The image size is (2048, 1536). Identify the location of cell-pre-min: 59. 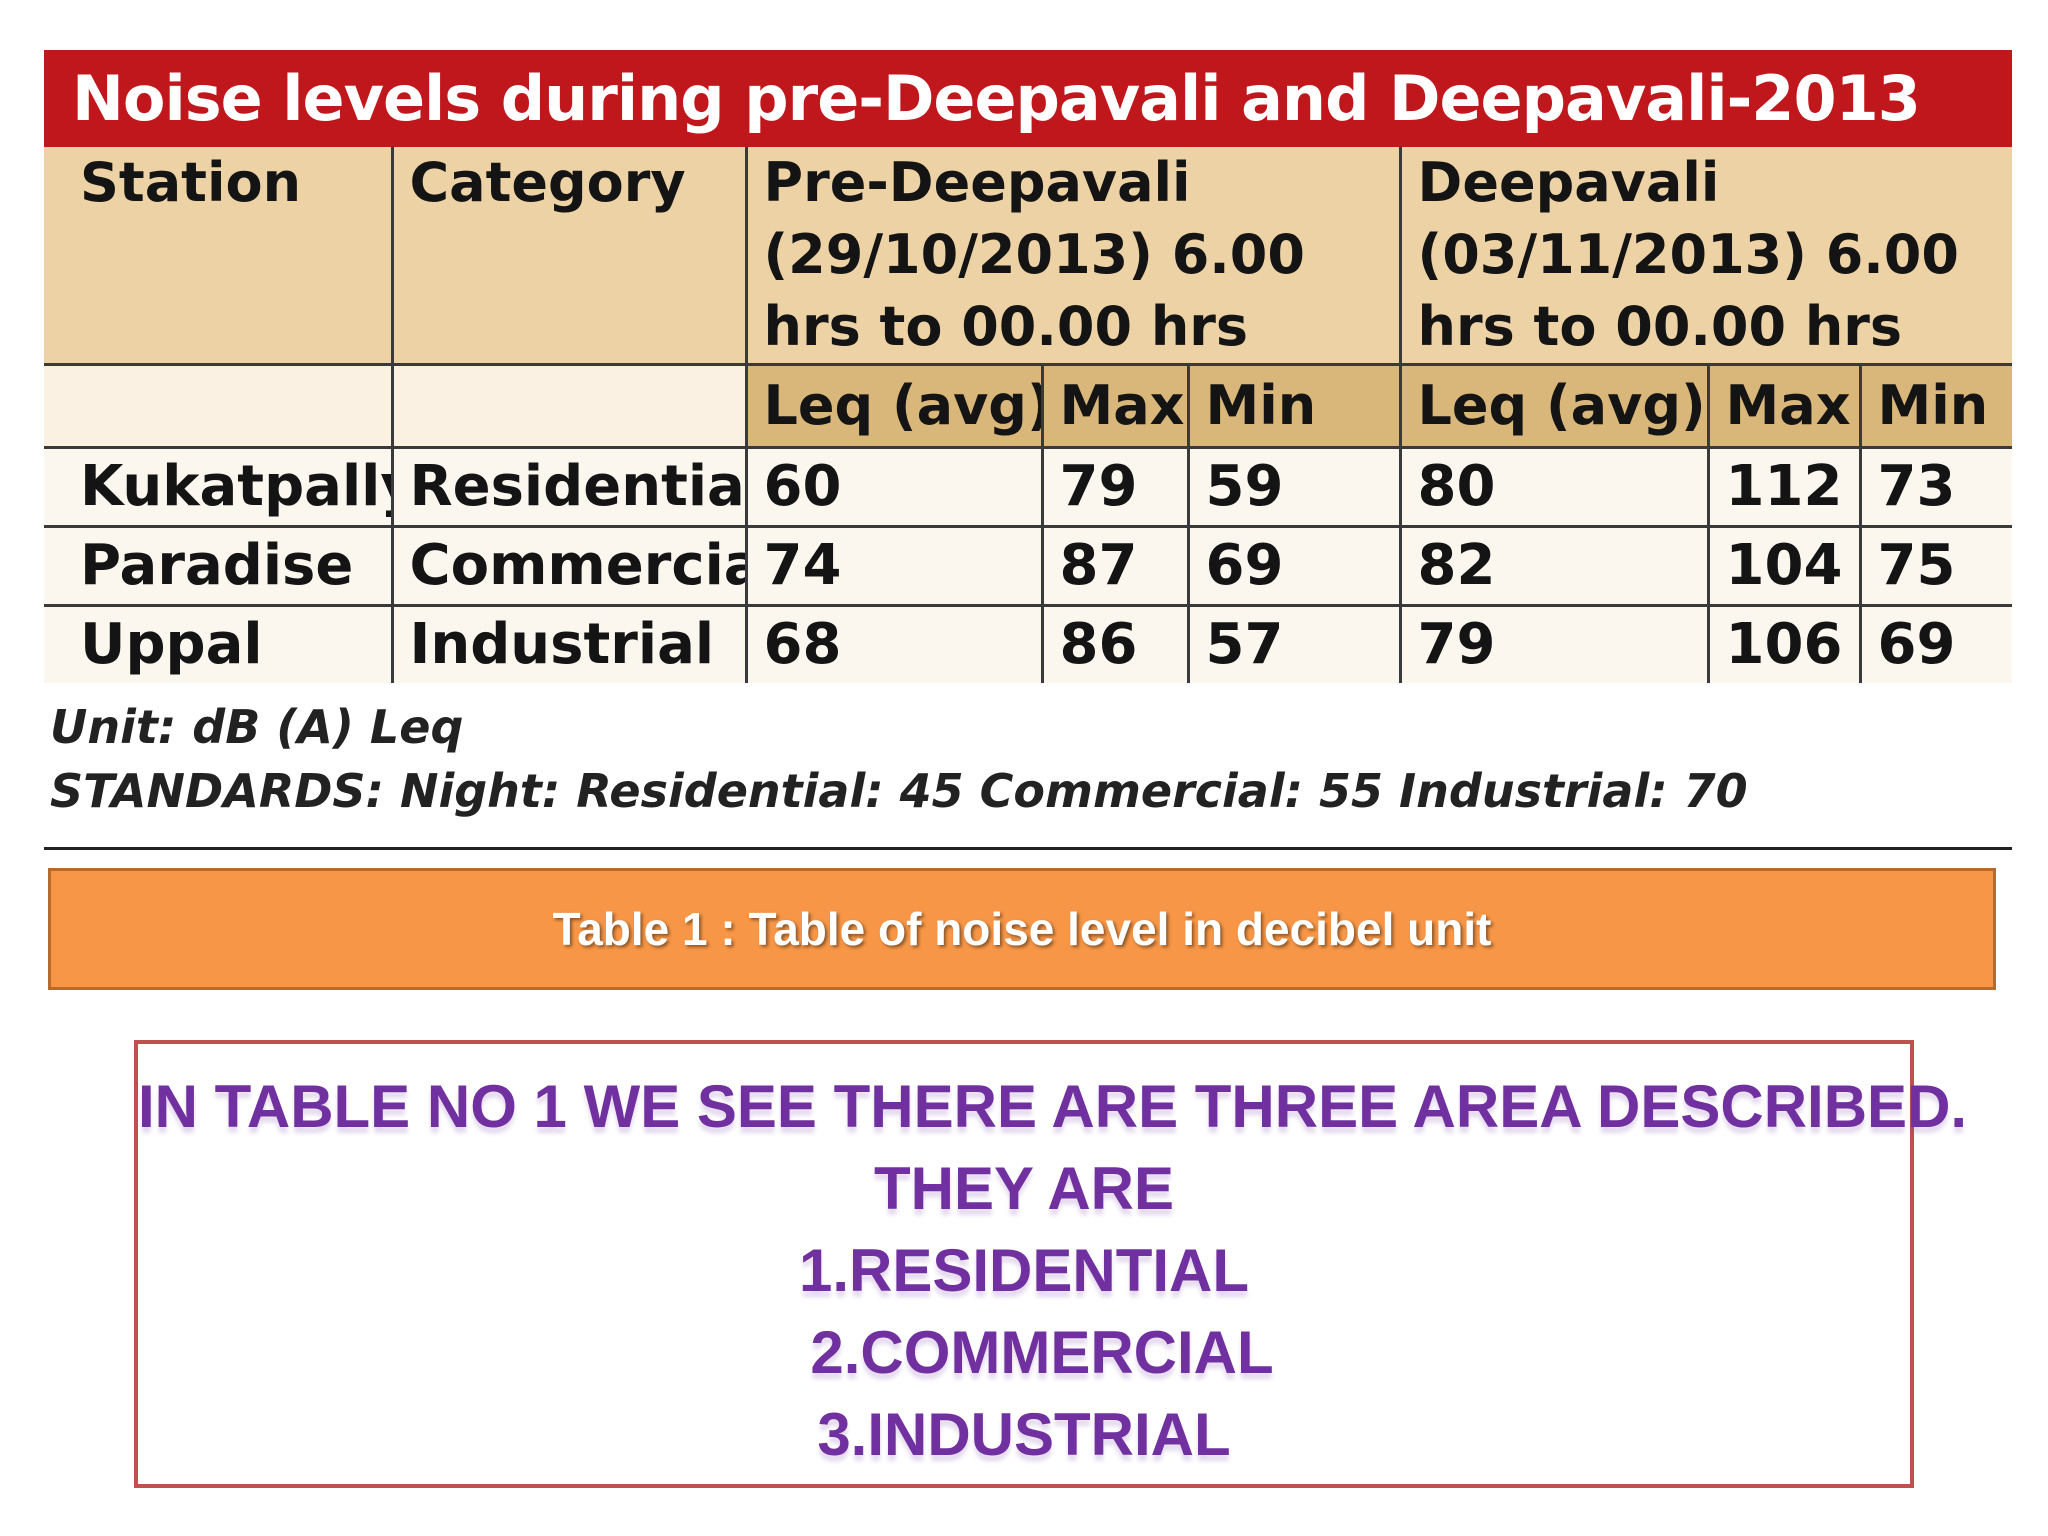
(1293, 486).